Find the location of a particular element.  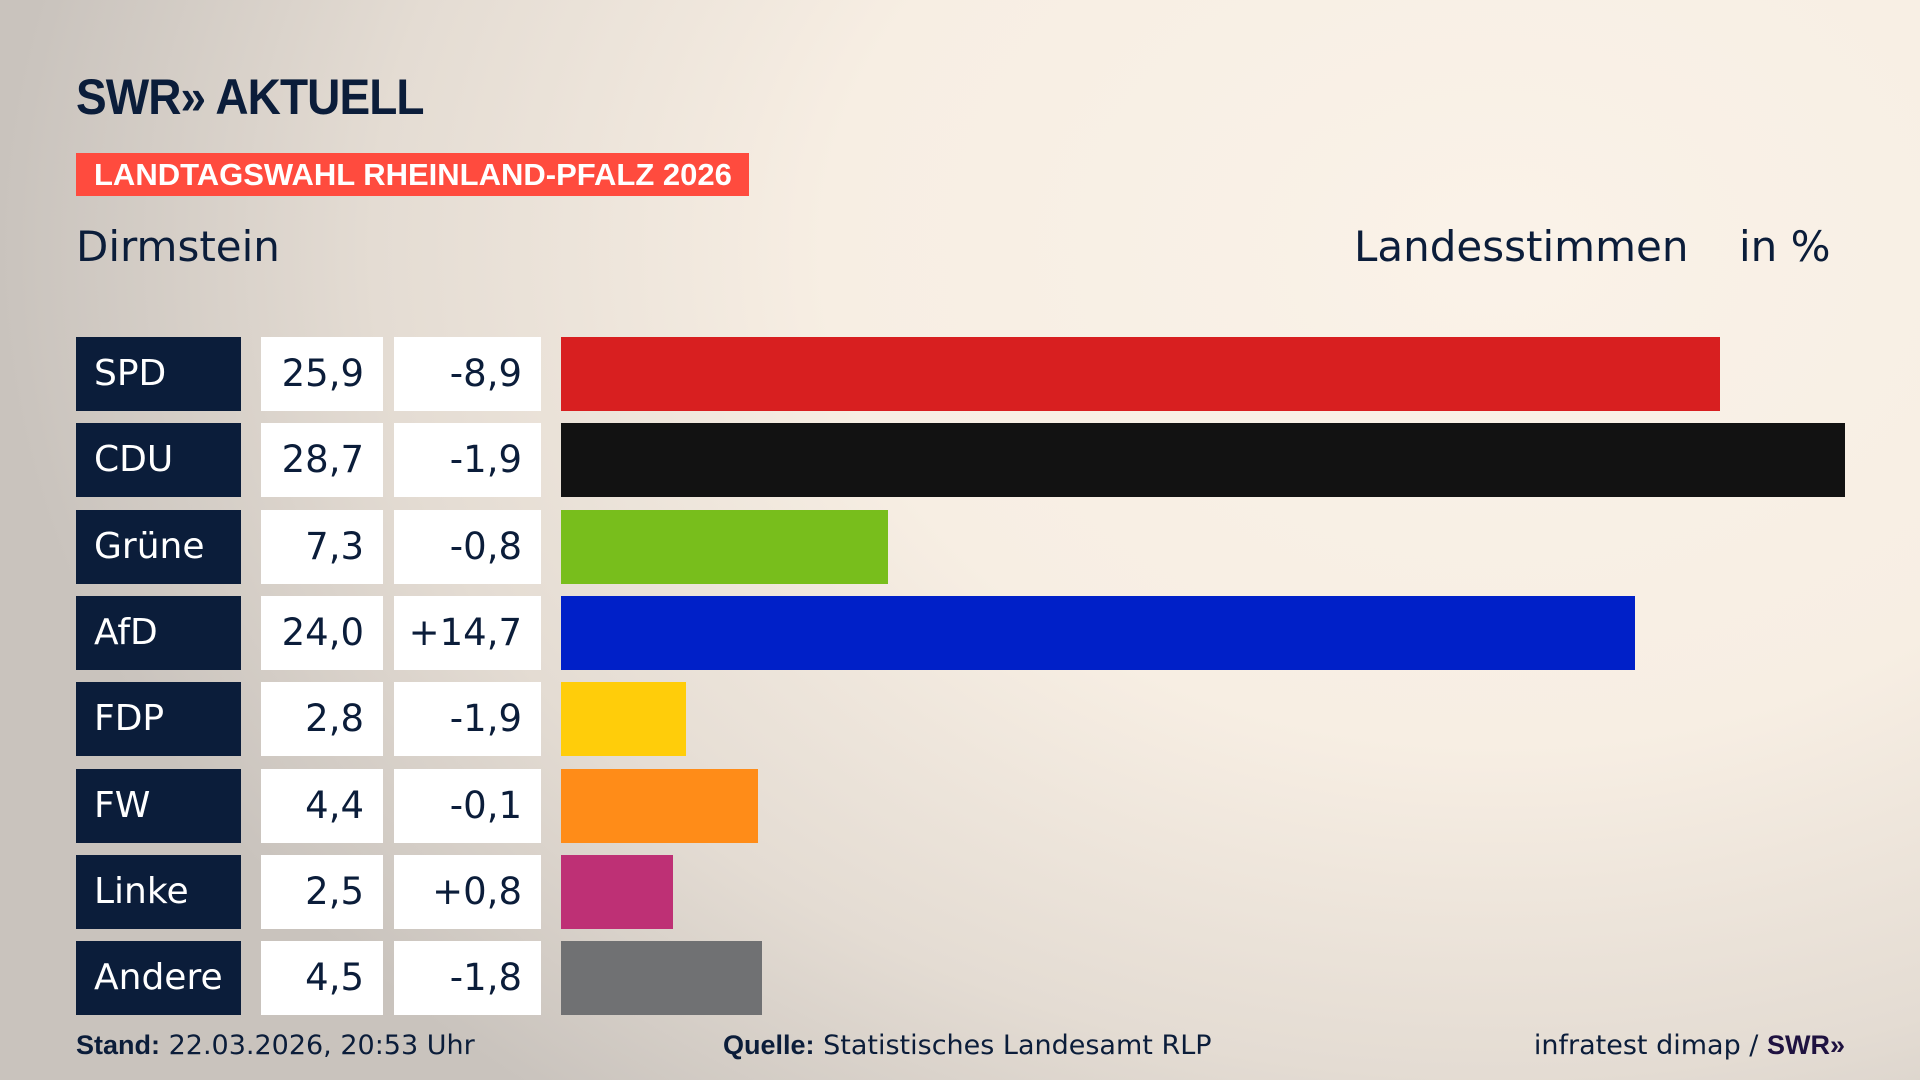

unit-label: in % is located at coordinates (1785, 246).